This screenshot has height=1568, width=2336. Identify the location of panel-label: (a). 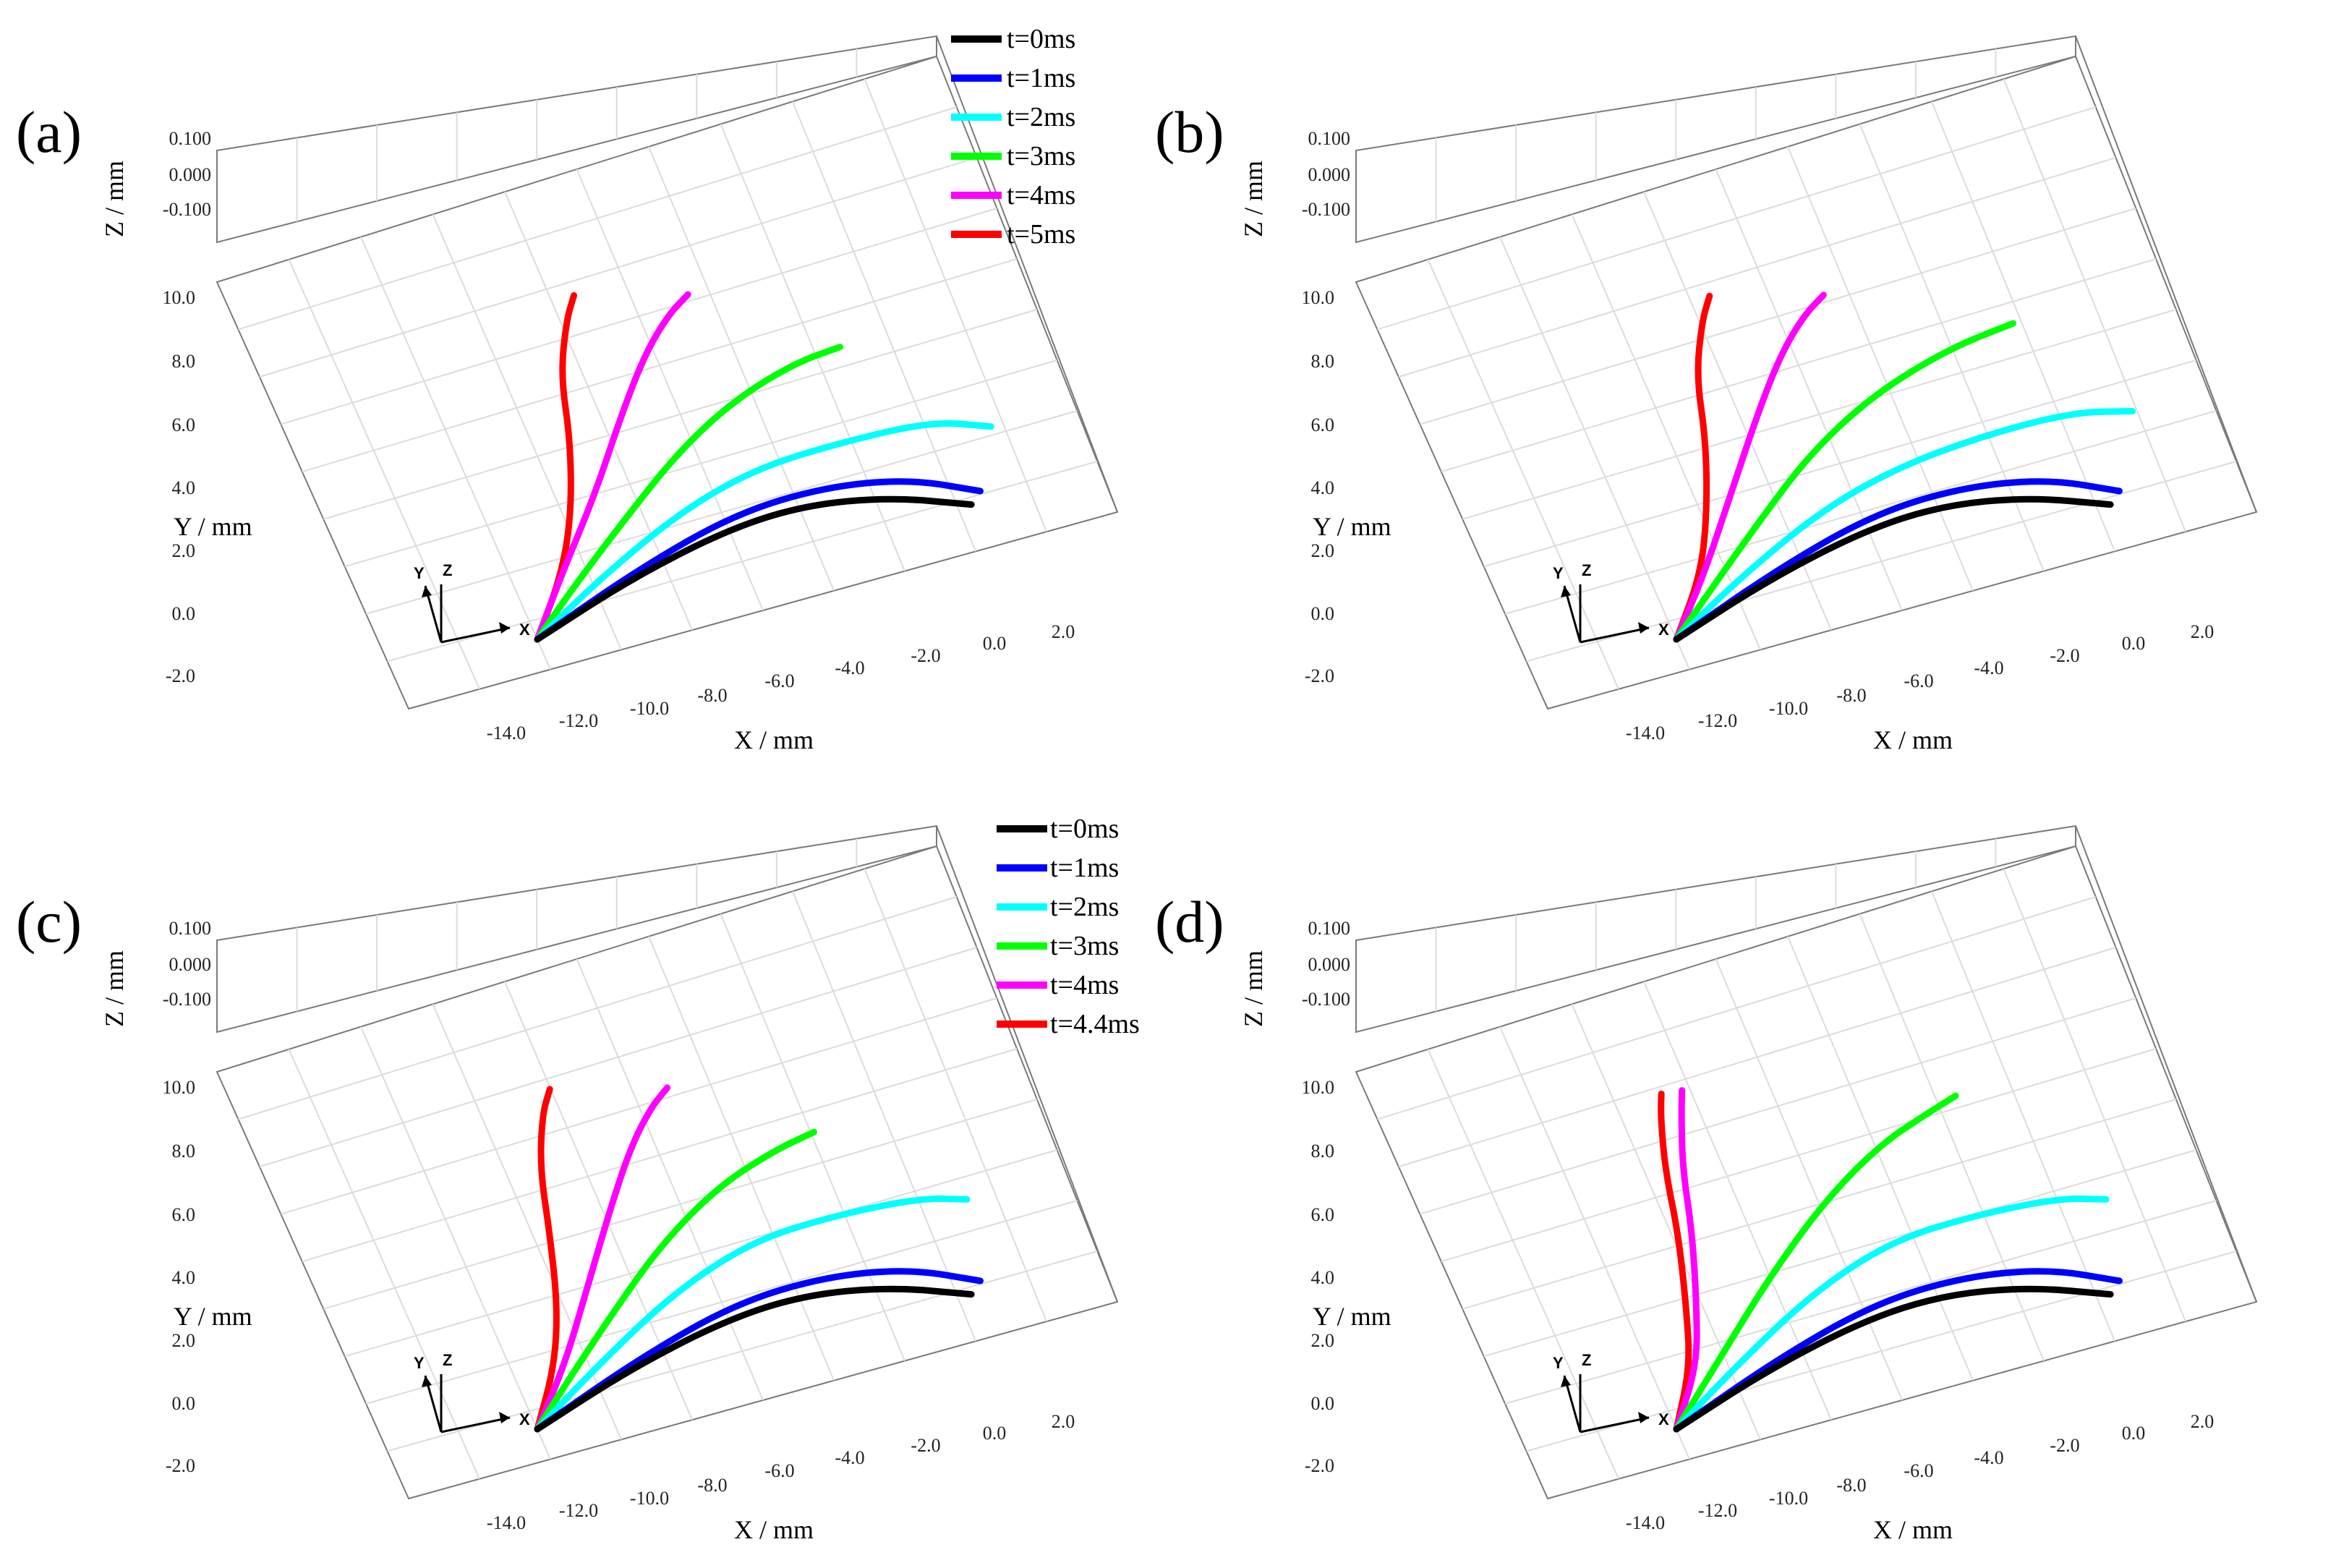
(49, 132).